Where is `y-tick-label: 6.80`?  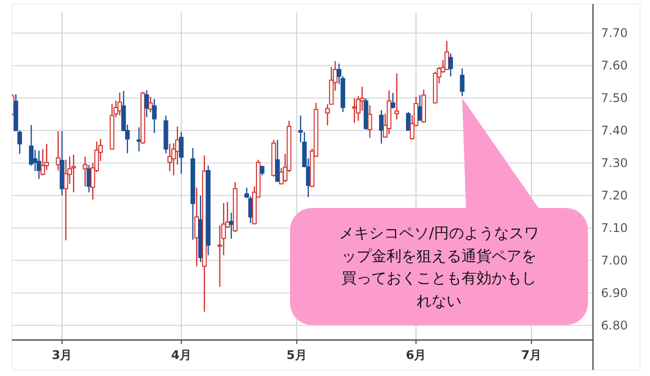 y-tick-label: 6.80 is located at coordinates (614, 325).